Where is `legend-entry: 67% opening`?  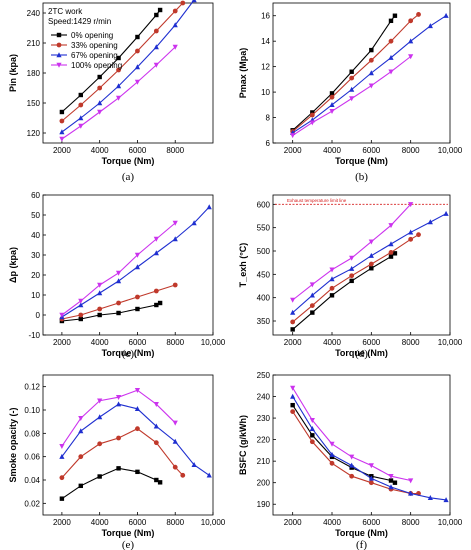
legend-entry: 67% opening is located at coordinates (84, 55).